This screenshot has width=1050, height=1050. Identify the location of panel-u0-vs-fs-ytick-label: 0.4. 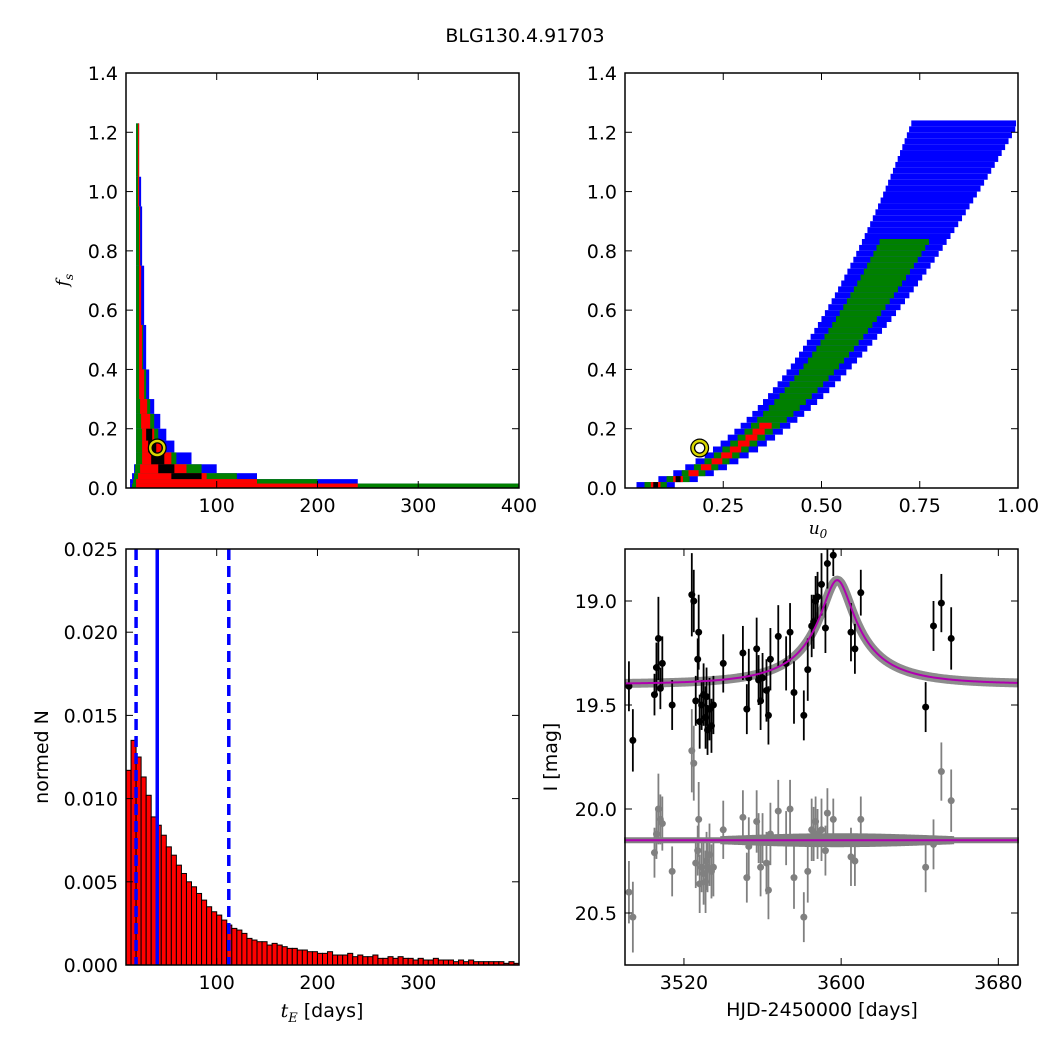
(602, 370).